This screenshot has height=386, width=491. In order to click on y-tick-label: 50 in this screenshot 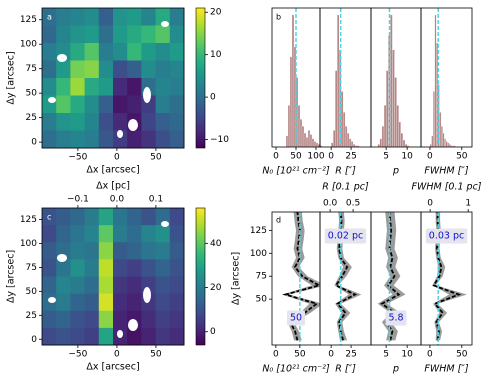, I will do `click(32, 94)`.